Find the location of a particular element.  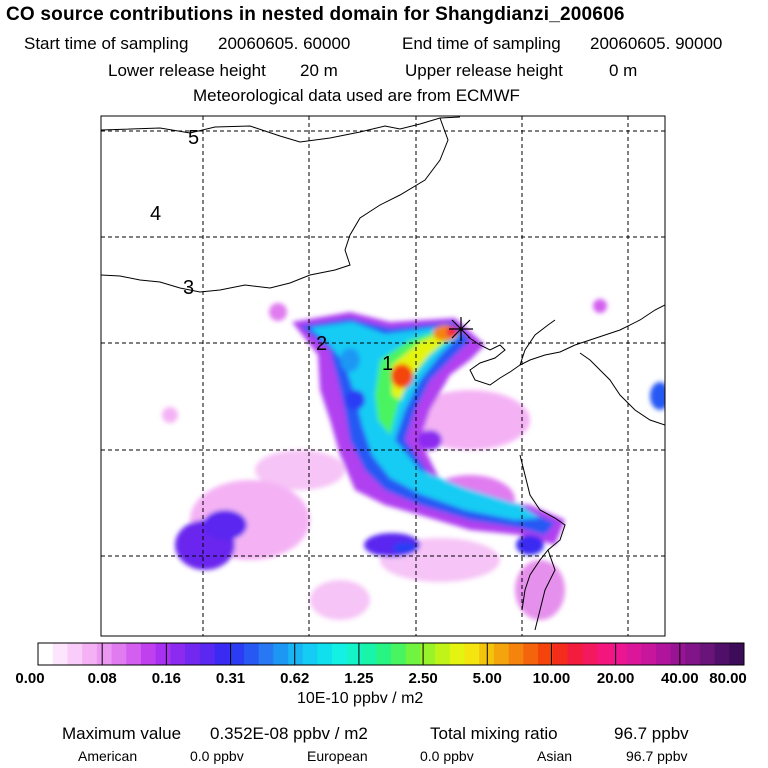

total-mixing-value: 96.7 ppbv is located at coordinates (651, 733).